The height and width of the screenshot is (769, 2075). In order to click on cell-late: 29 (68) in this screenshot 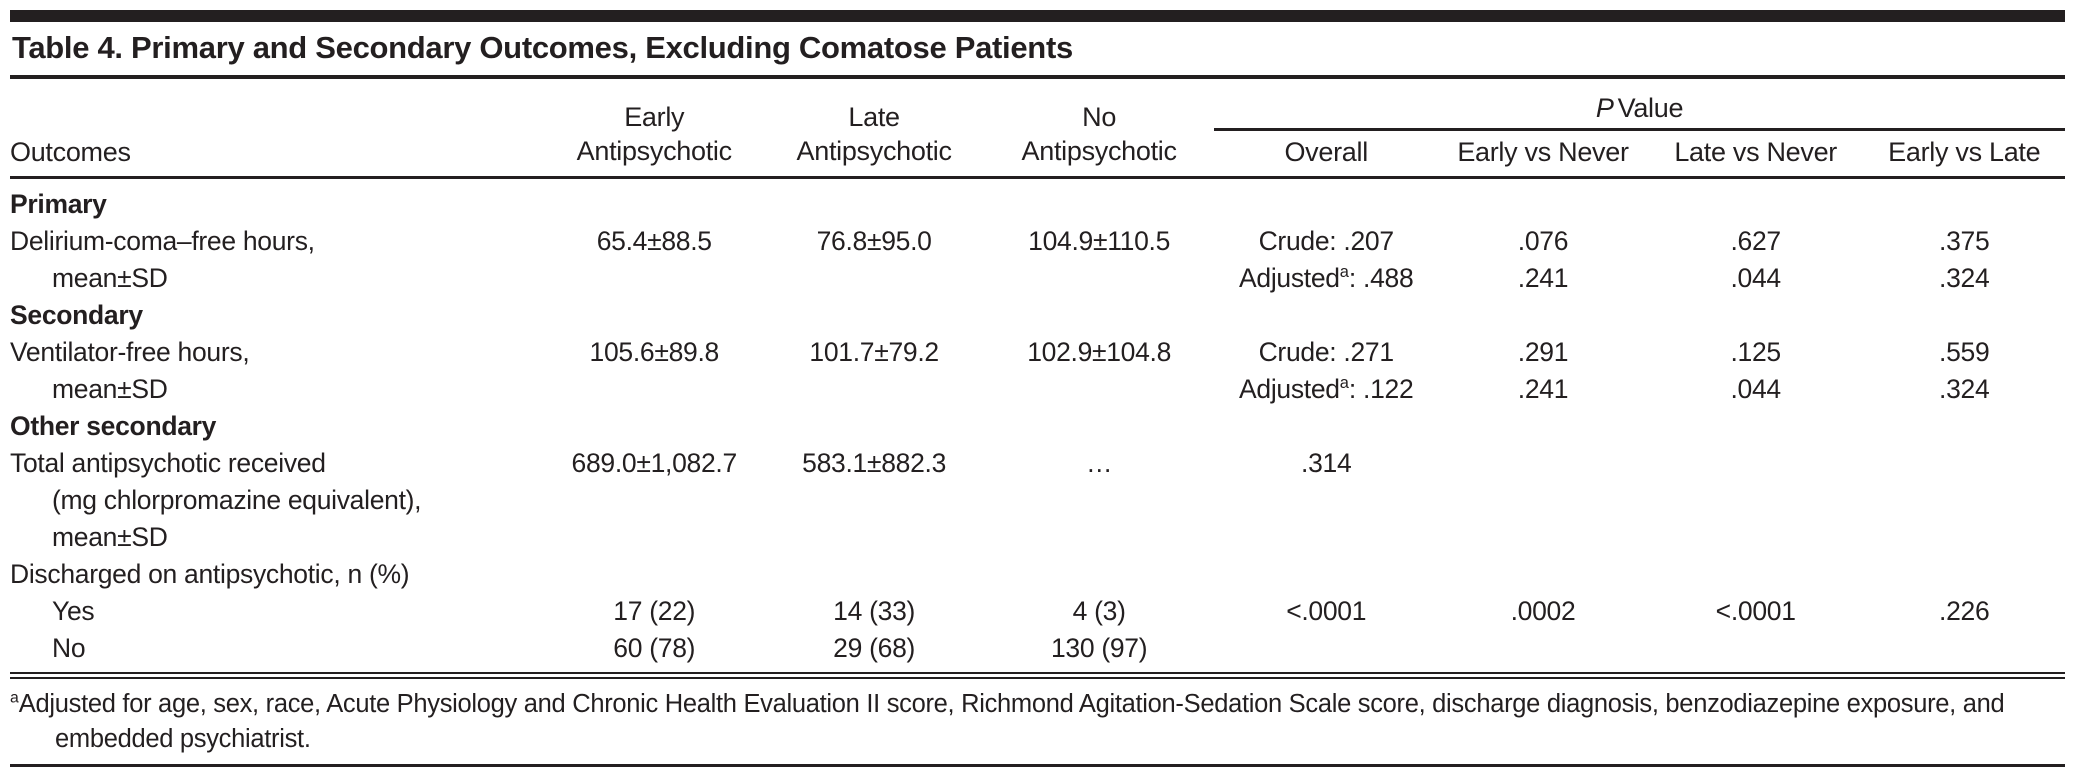, I will do `click(874, 648)`.